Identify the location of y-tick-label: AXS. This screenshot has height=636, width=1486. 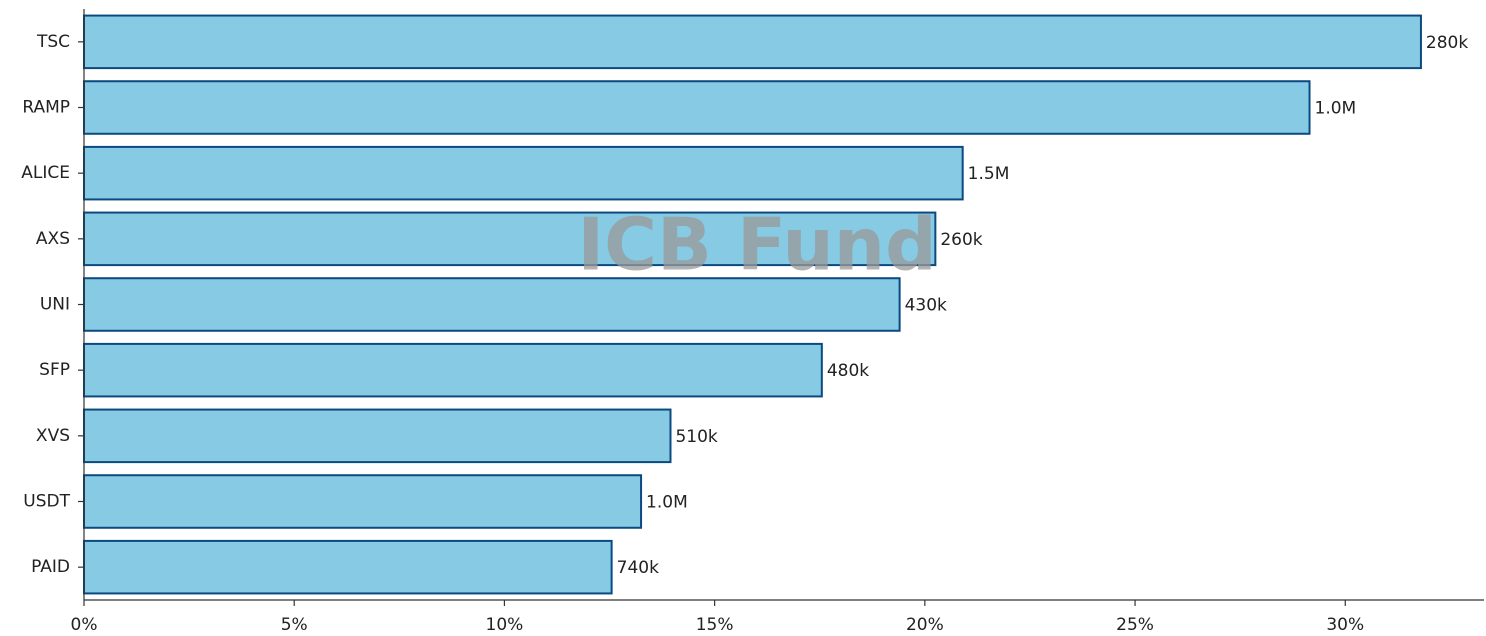
(53, 239).